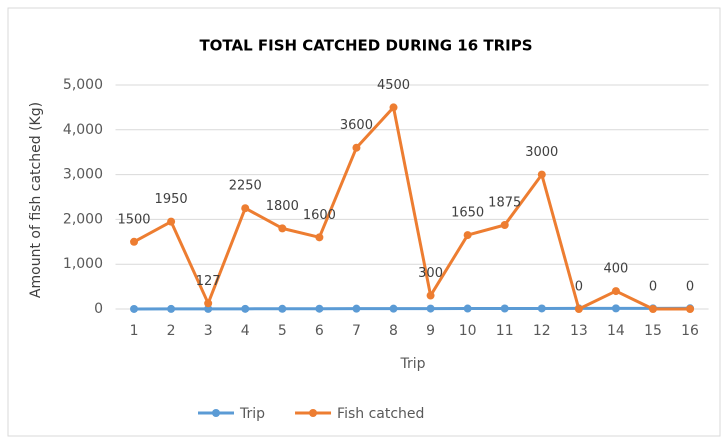  I want to click on x-tick-label: 5, so click(282, 331).